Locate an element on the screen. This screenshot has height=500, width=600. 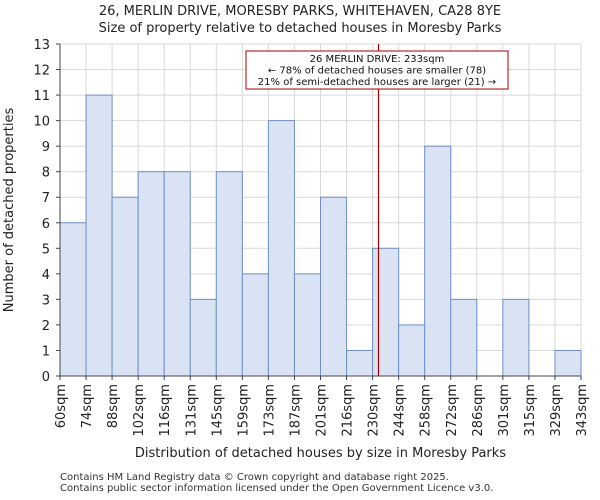
bar-60sqm is located at coordinates (73, 299).